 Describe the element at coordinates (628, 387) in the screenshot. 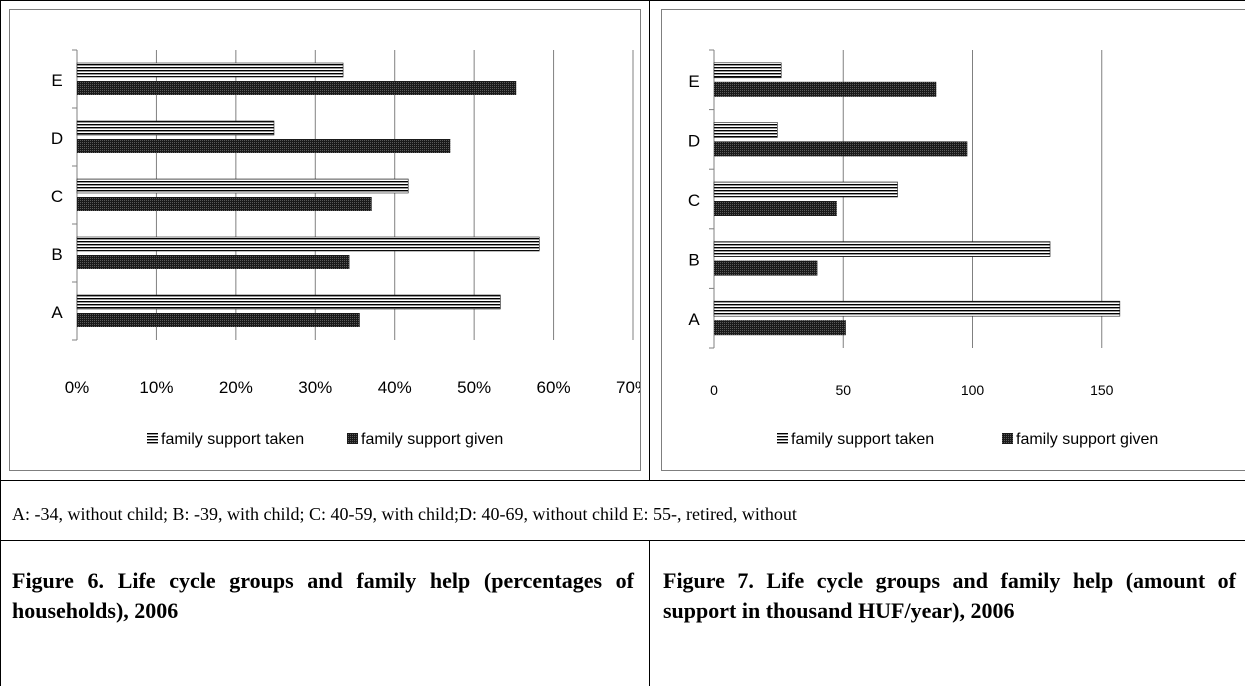

I see `x-tick-label: 70%` at that location.